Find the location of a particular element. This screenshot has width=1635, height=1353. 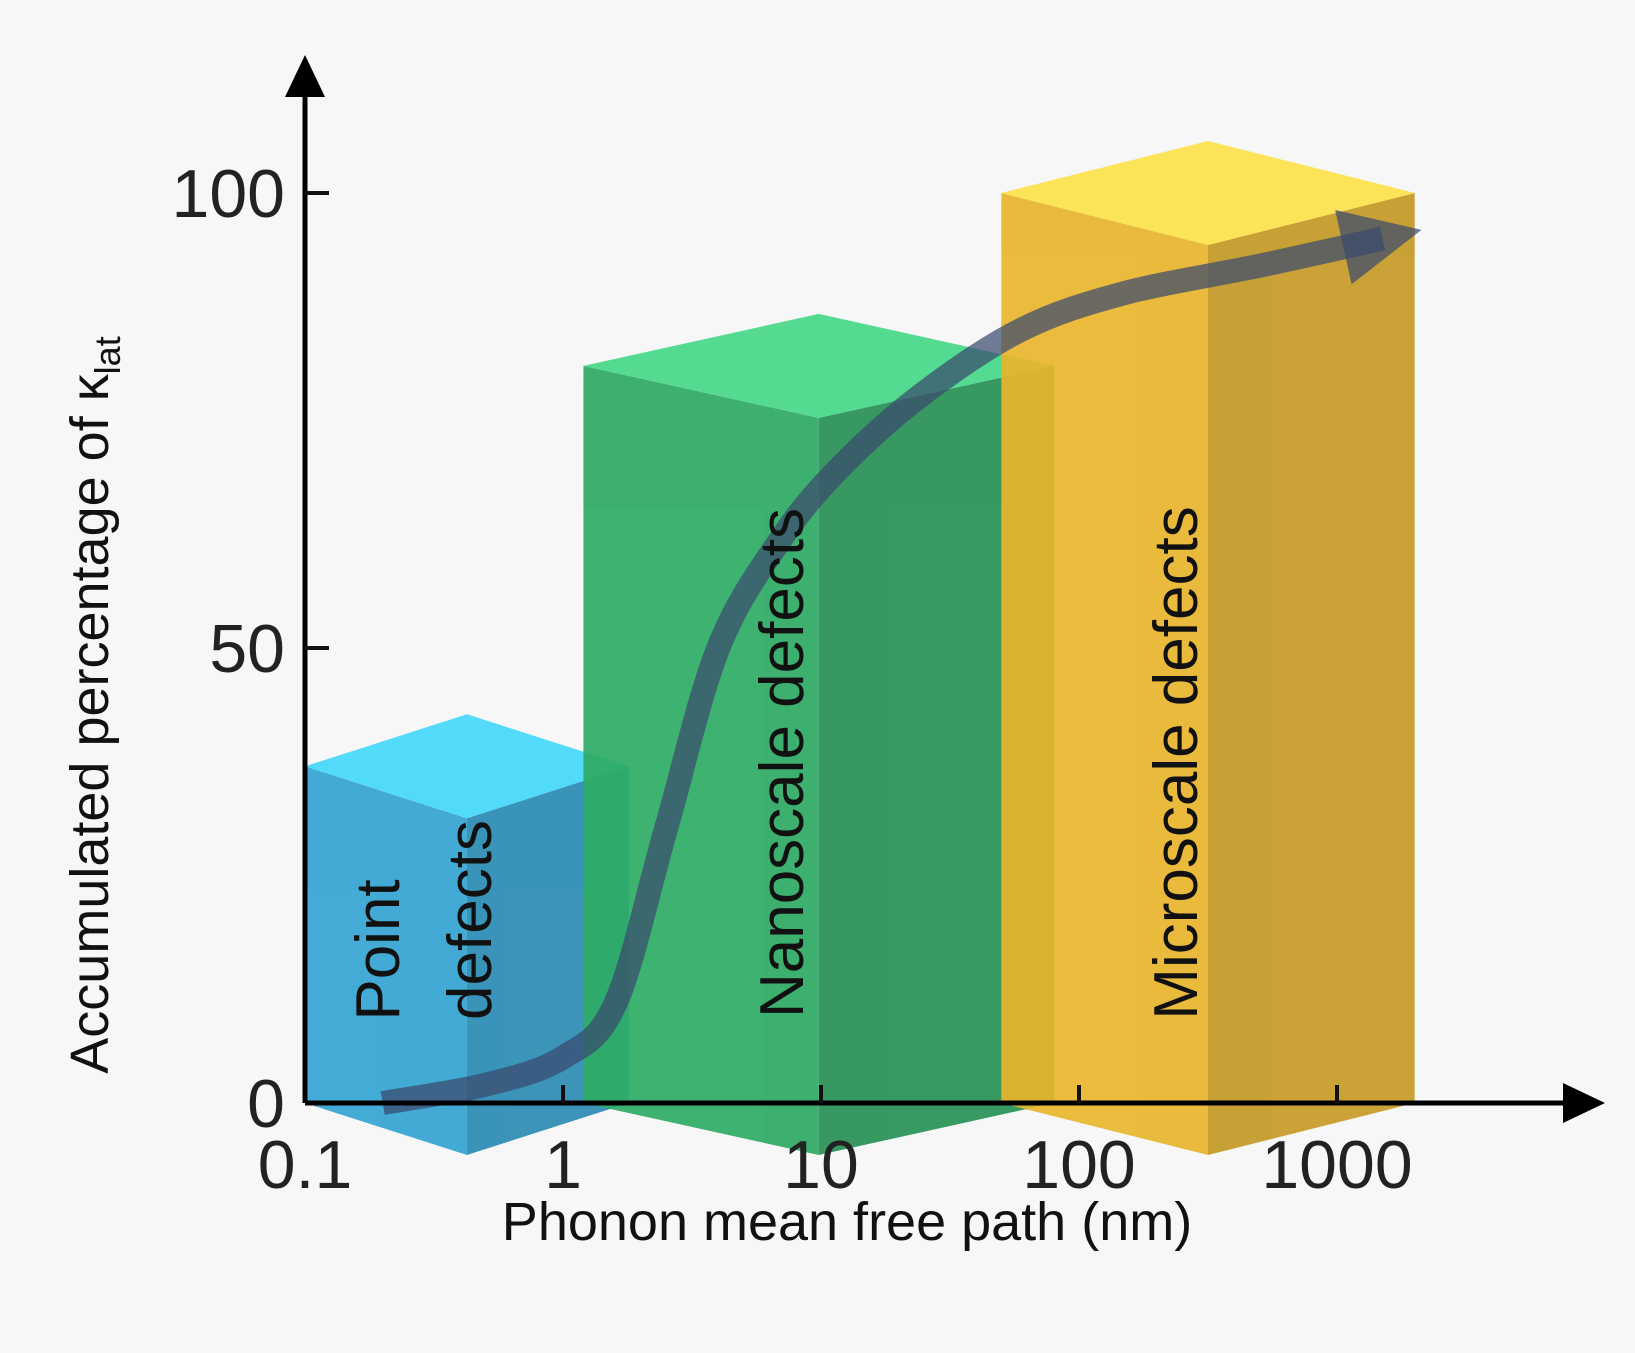

bar-0-label-line-0: Point is located at coordinates (378, 949).